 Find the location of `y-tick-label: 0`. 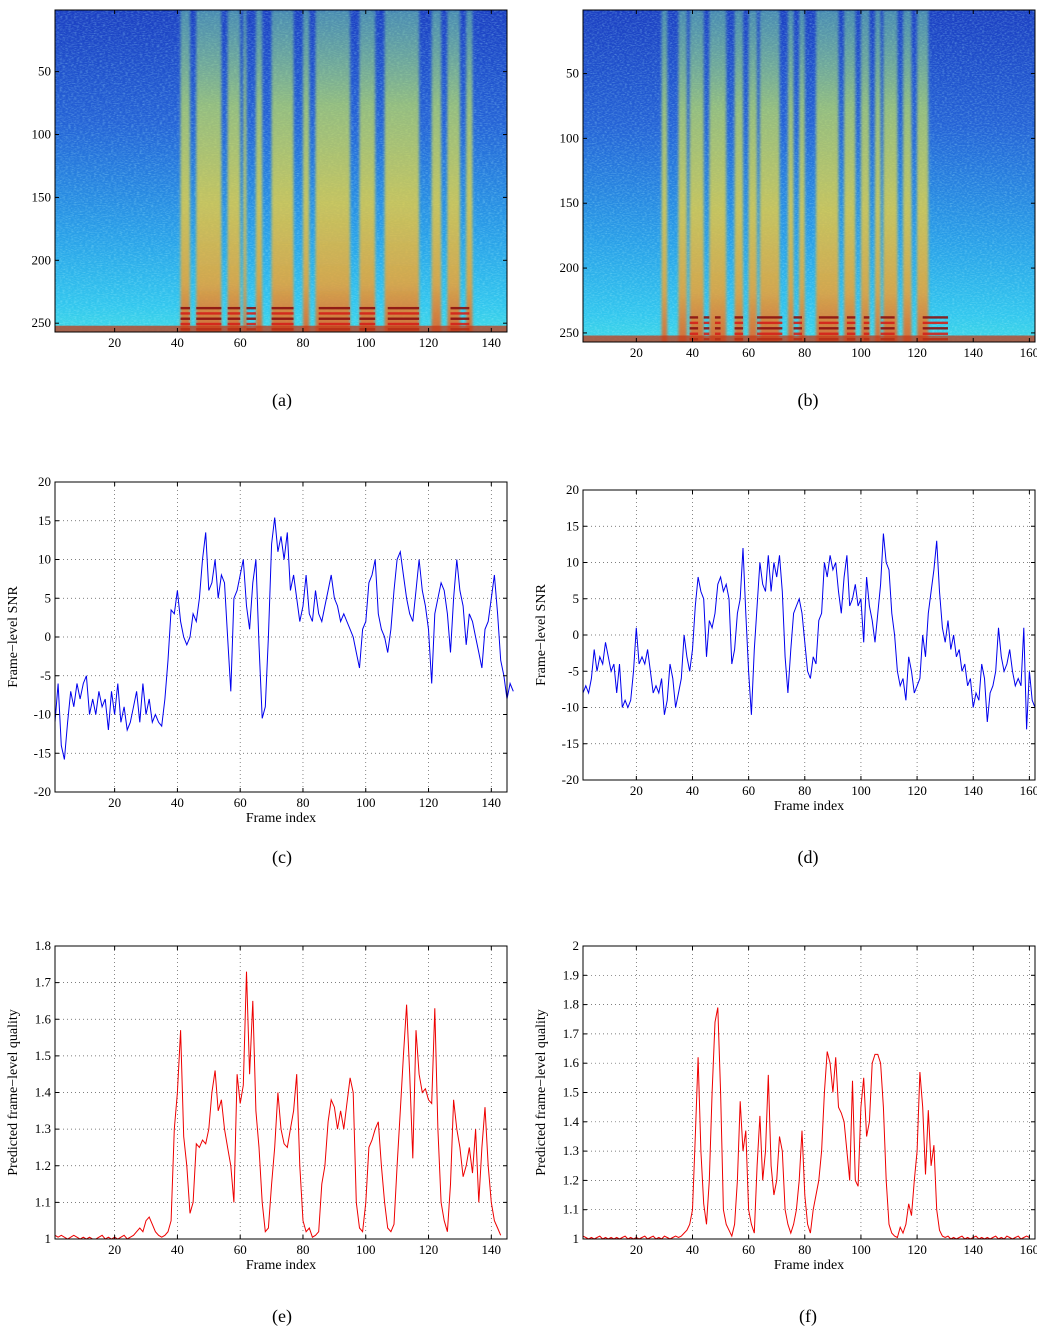

y-tick-label: 0 is located at coordinates (48, 636).